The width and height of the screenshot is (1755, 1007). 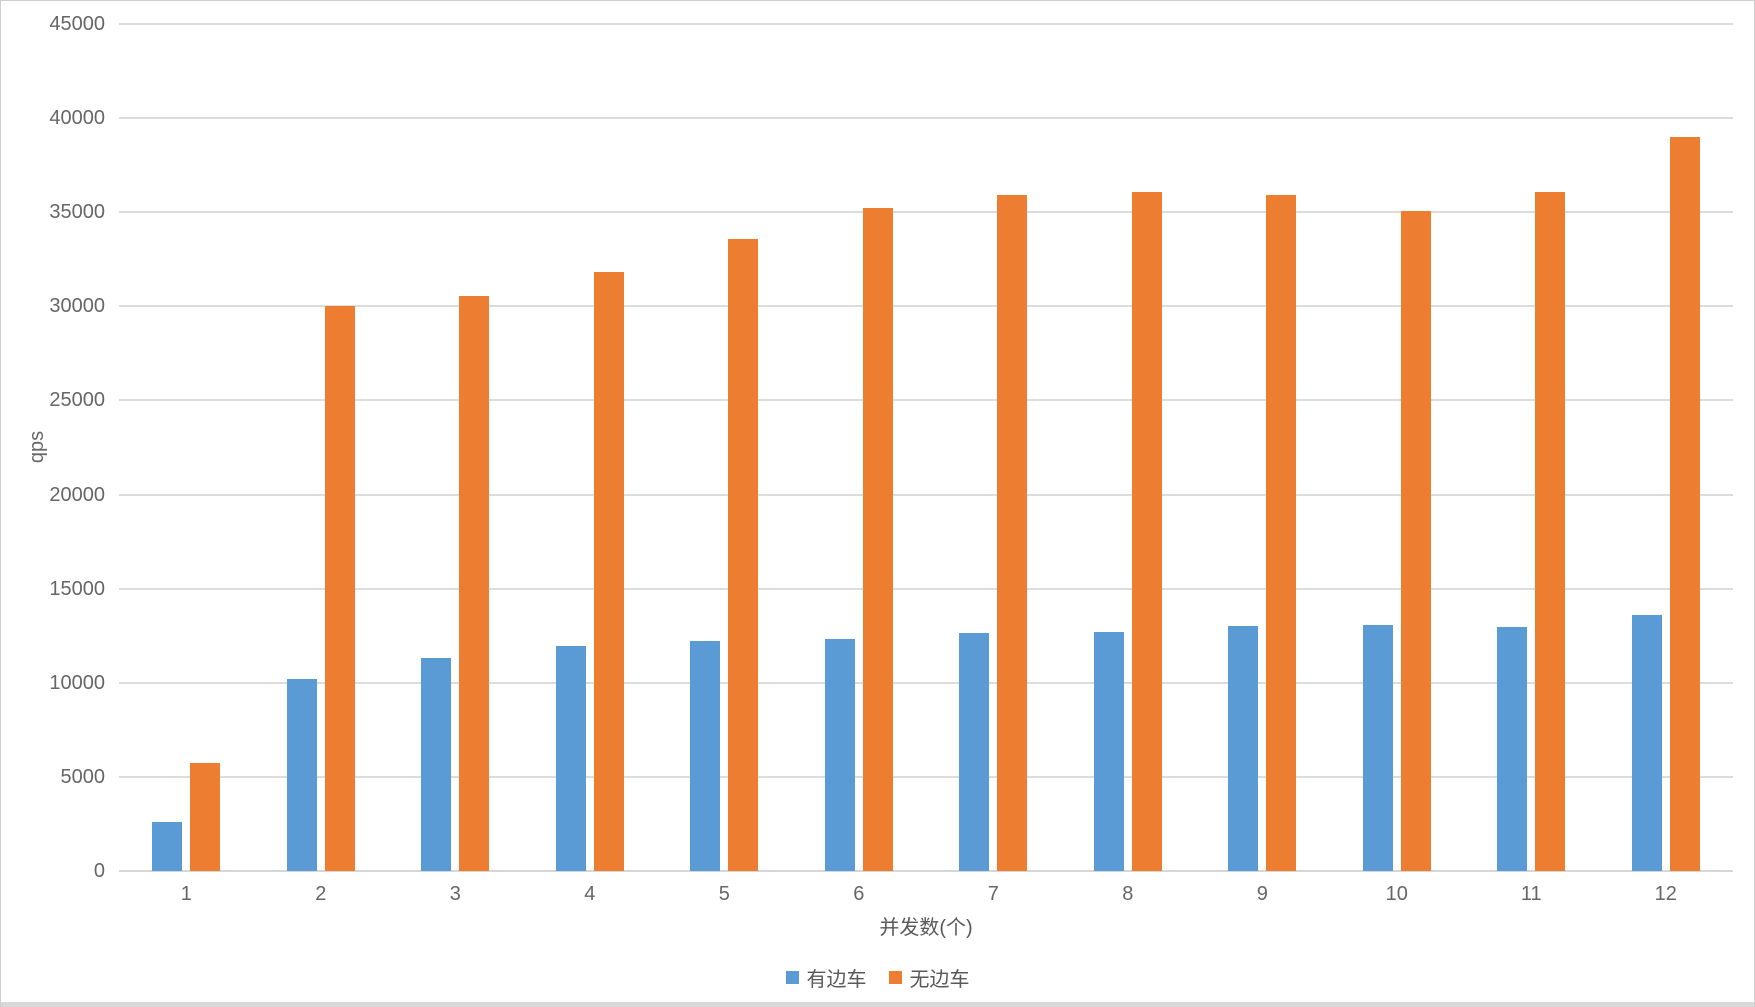 What do you see at coordinates (1665, 894) in the screenshot?
I see `xcat-label-12: 12` at bounding box center [1665, 894].